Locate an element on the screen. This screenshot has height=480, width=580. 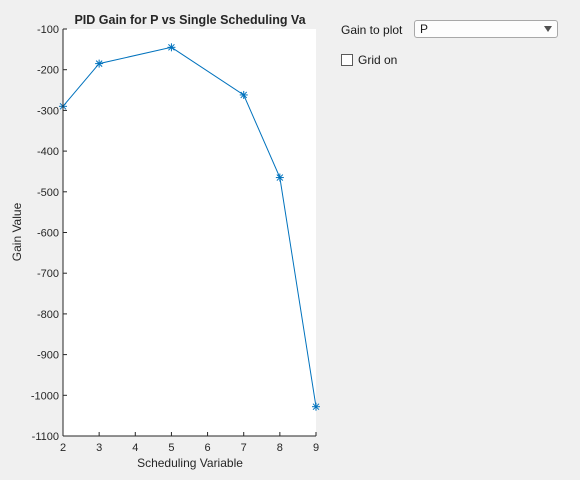
y-tick-label: -800 is located at coordinates (48, 315).